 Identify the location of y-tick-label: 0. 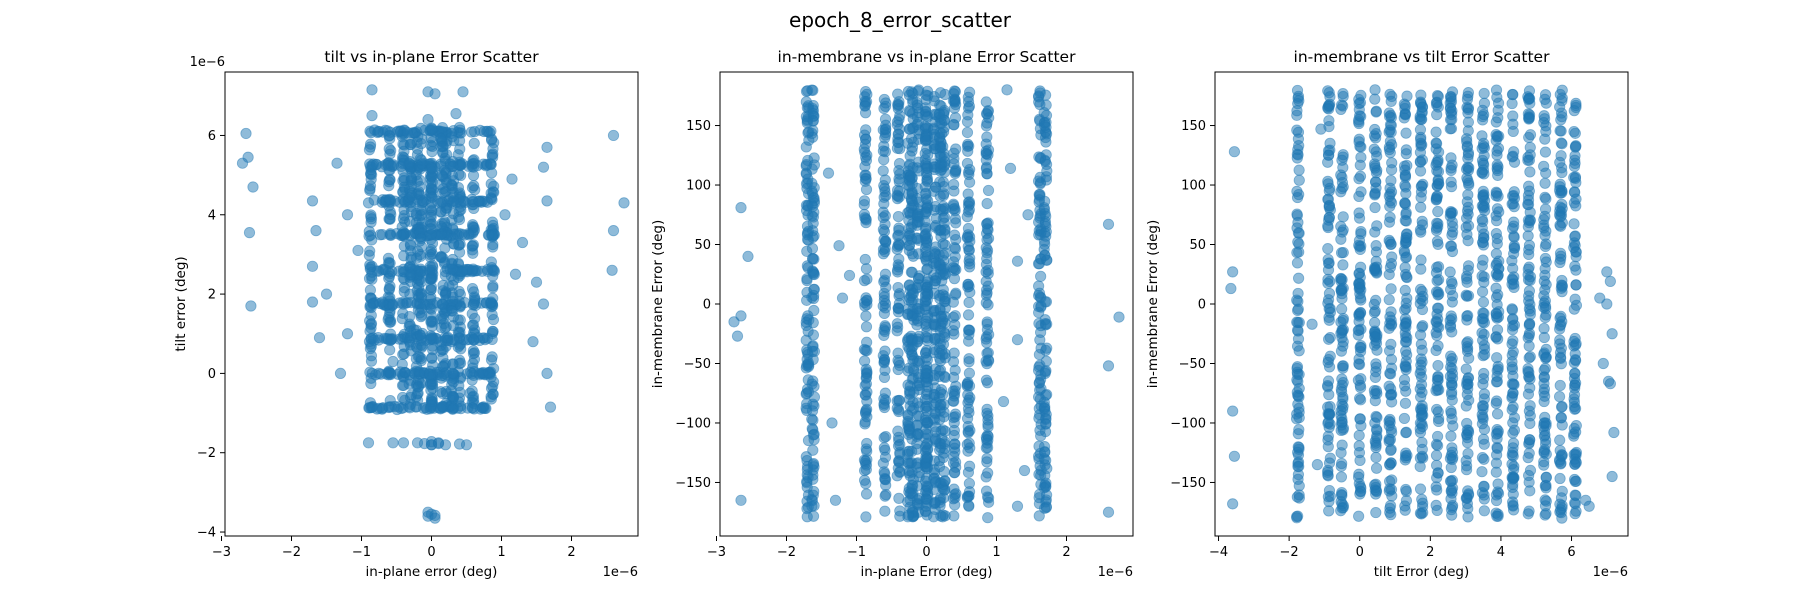
(212, 374).